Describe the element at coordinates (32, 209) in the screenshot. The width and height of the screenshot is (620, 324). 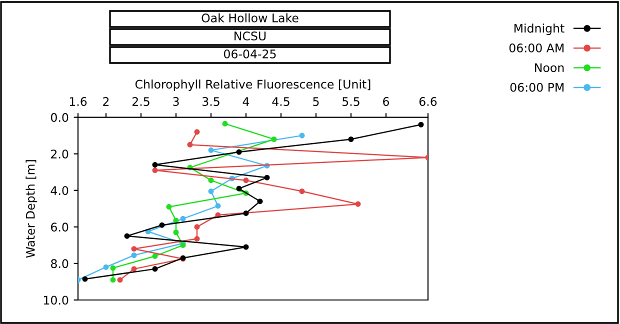
I see `y-axis-title: Water Depth [m]` at that location.